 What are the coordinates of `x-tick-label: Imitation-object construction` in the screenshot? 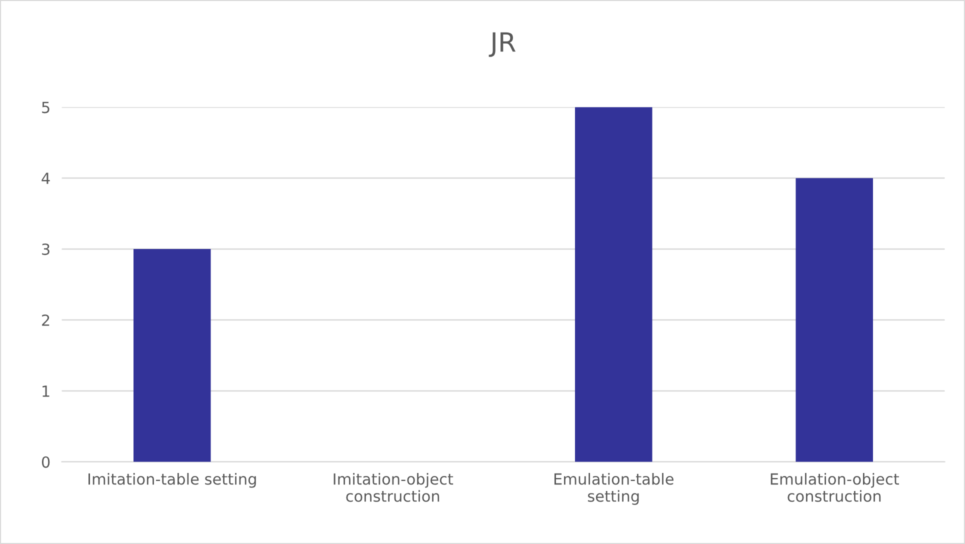 It's located at (394, 487).